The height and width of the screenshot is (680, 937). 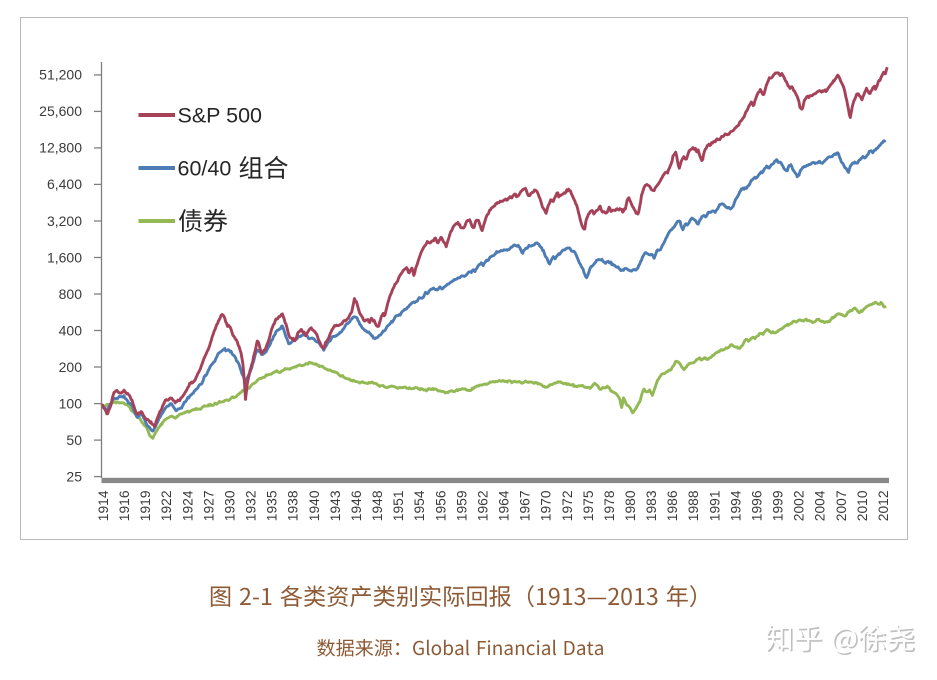 What do you see at coordinates (314, 505) in the screenshot?
I see `svg-text: 1940` at bounding box center [314, 505].